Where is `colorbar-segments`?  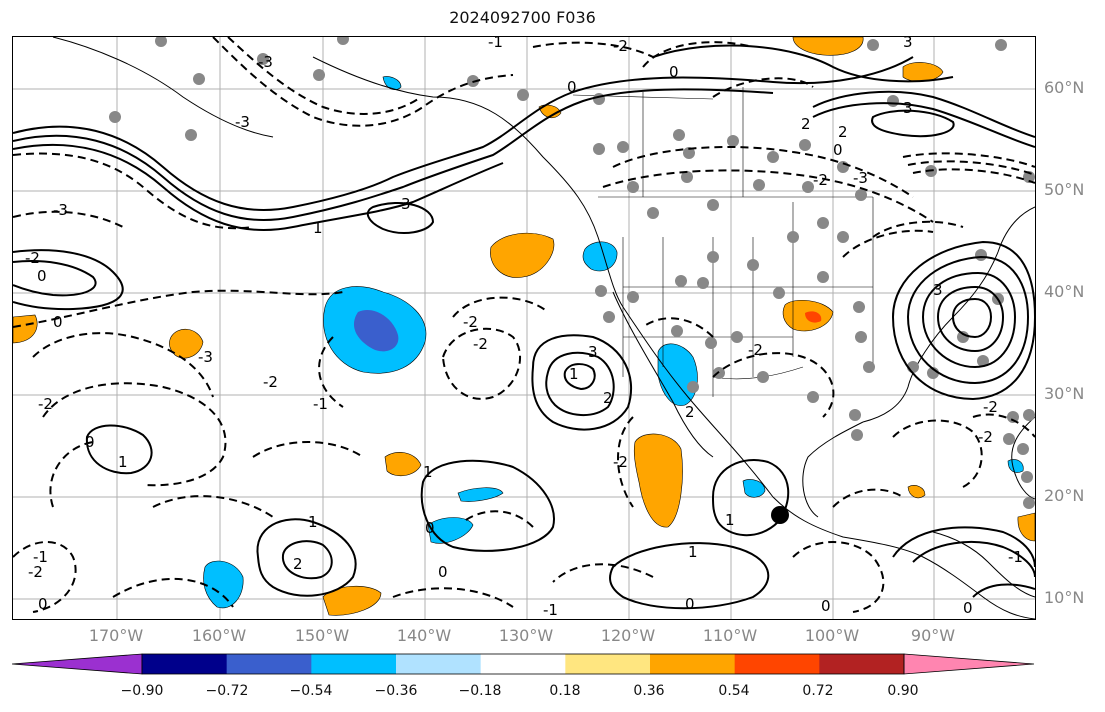
colorbar-segments is located at coordinates (523, 664).